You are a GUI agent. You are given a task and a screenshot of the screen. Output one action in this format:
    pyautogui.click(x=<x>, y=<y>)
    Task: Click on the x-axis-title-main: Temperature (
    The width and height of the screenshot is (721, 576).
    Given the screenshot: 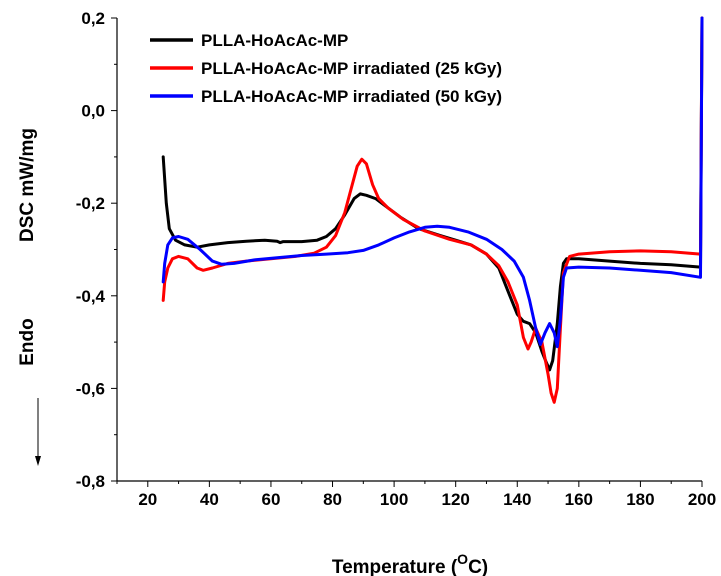 What is the action you would take?
    pyautogui.click(x=395, y=566)
    